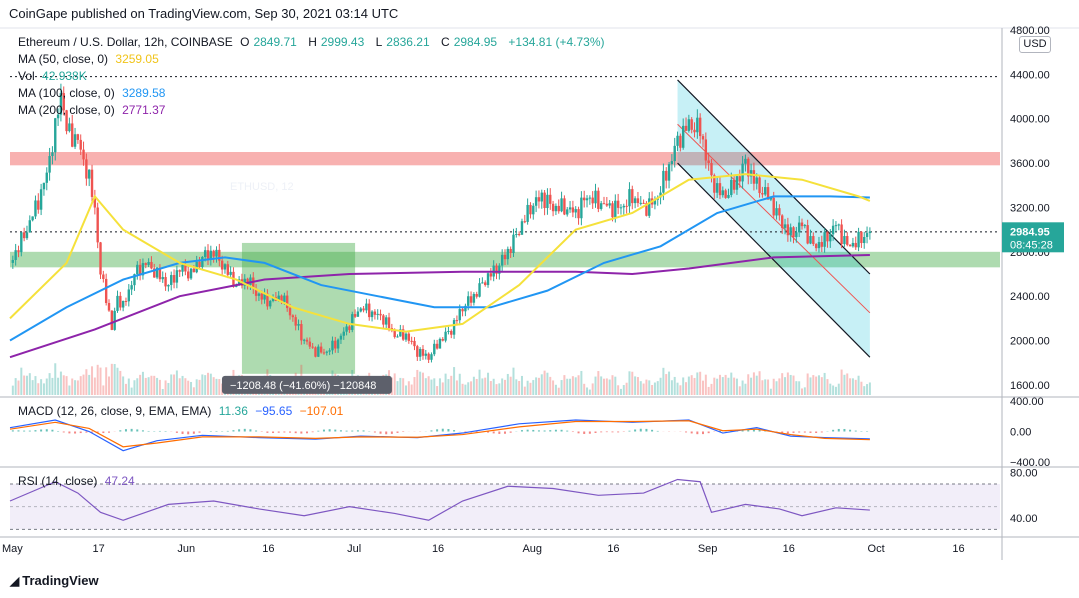 This screenshot has height=598, width=1079. Describe the element at coordinates (1030, 386) in the screenshot. I see `price-tick-label: 1600.00` at that location.